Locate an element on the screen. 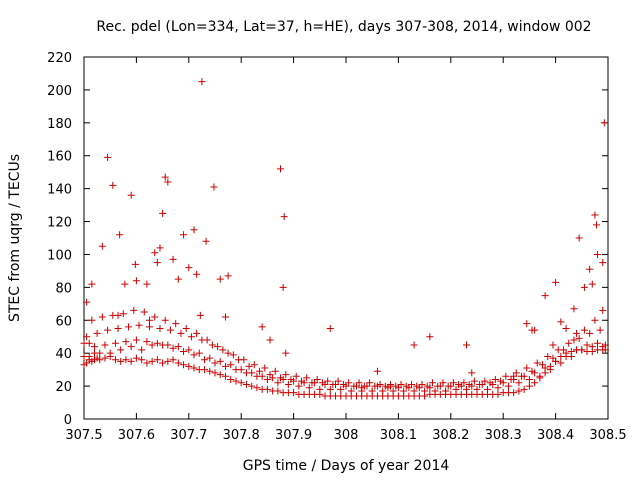 The width and height of the screenshot is (640, 480). y-tick-label: 180 is located at coordinates (59, 124).